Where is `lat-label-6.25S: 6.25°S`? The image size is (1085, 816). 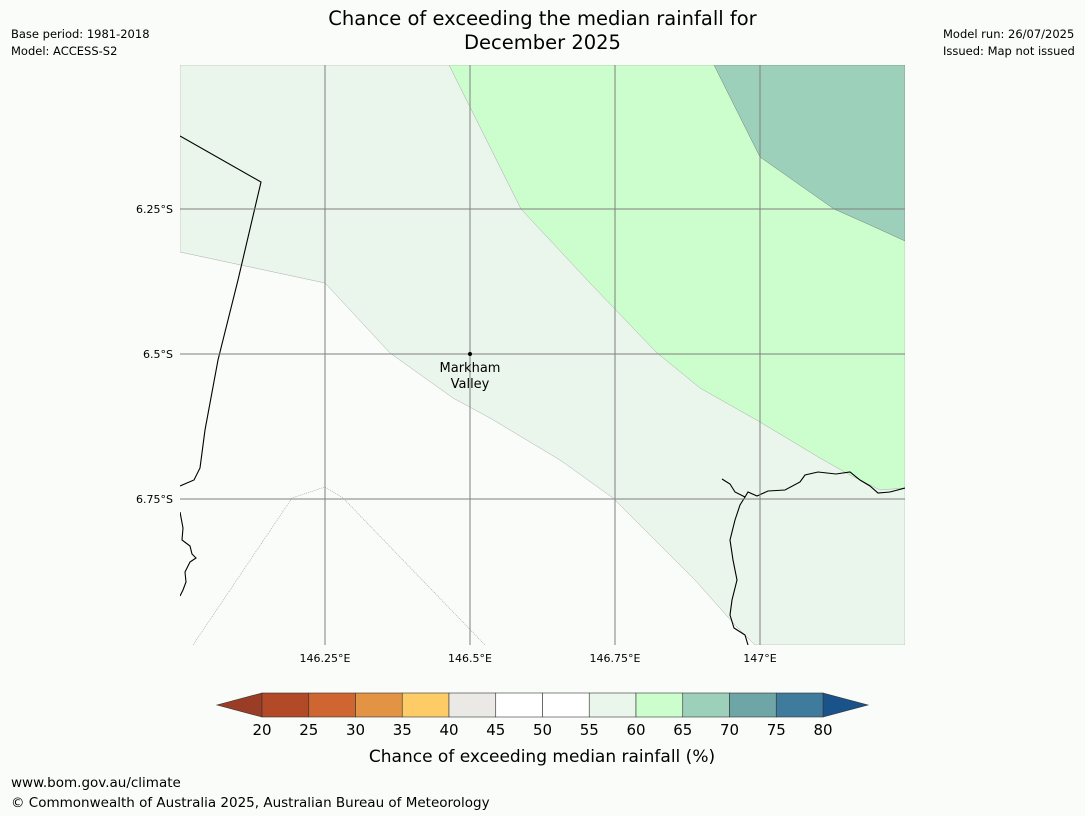
lat-label-6.25S: 6.25°S is located at coordinates (154, 209).